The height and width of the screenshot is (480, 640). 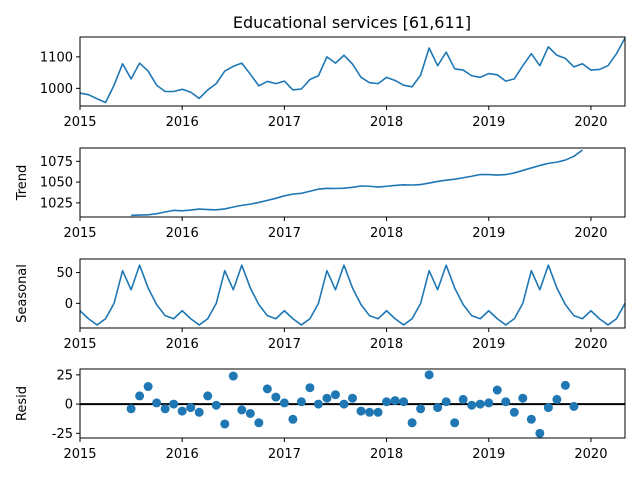 What do you see at coordinates (22, 403) in the screenshot?
I see `y-axis-label: Resid` at bounding box center [22, 403].